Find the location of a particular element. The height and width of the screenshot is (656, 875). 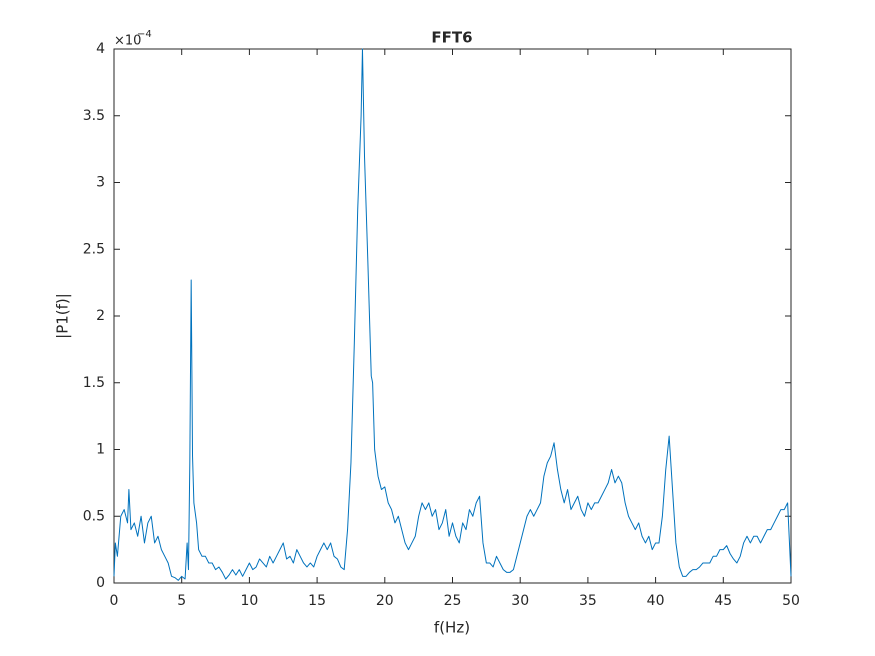

x-tick-label: 20 is located at coordinates (385, 601).